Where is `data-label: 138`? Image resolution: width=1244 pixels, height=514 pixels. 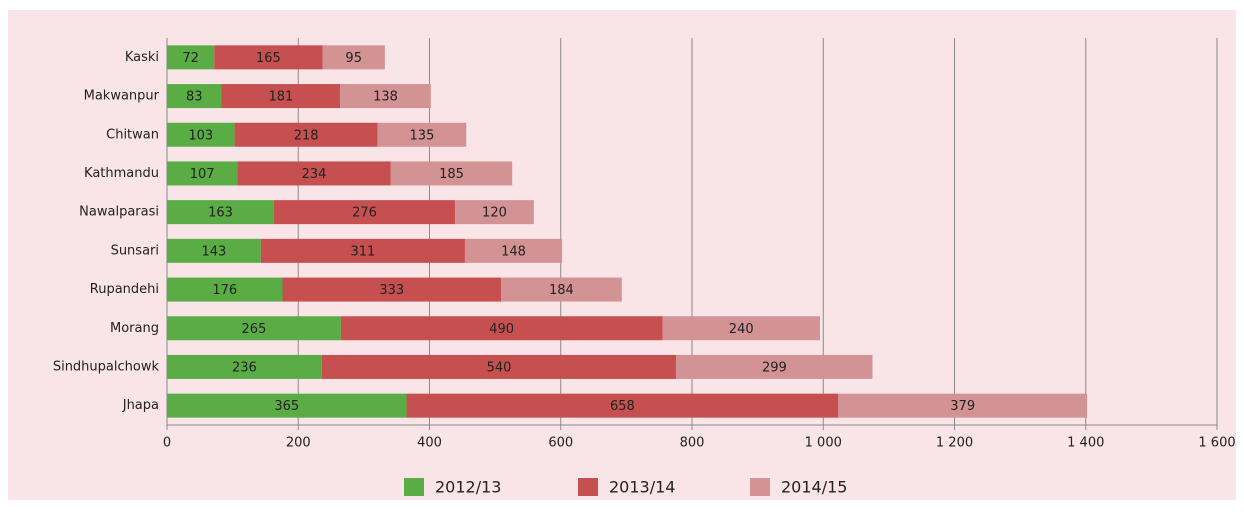 data-label: 138 is located at coordinates (385, 97).